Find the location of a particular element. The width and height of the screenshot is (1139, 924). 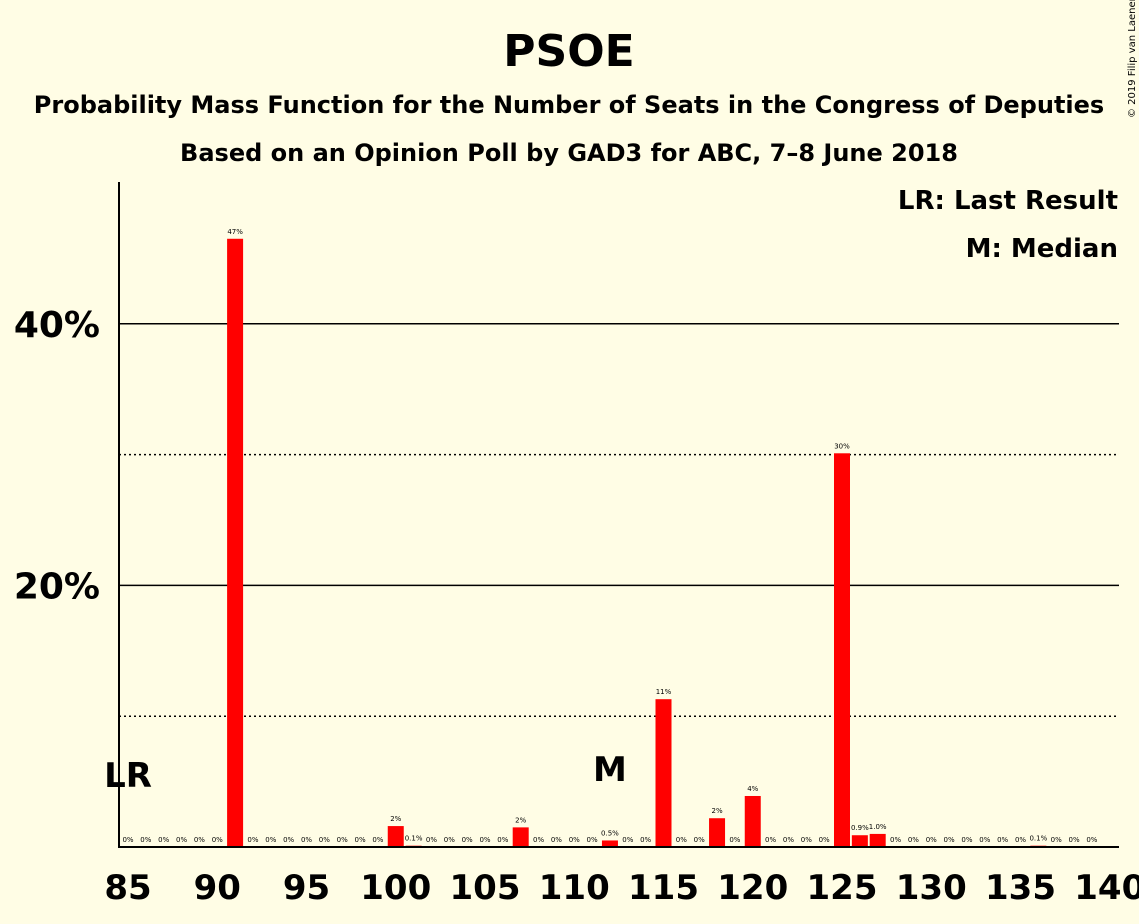

last-result-marker: LR is located at coordinates (128, 776).